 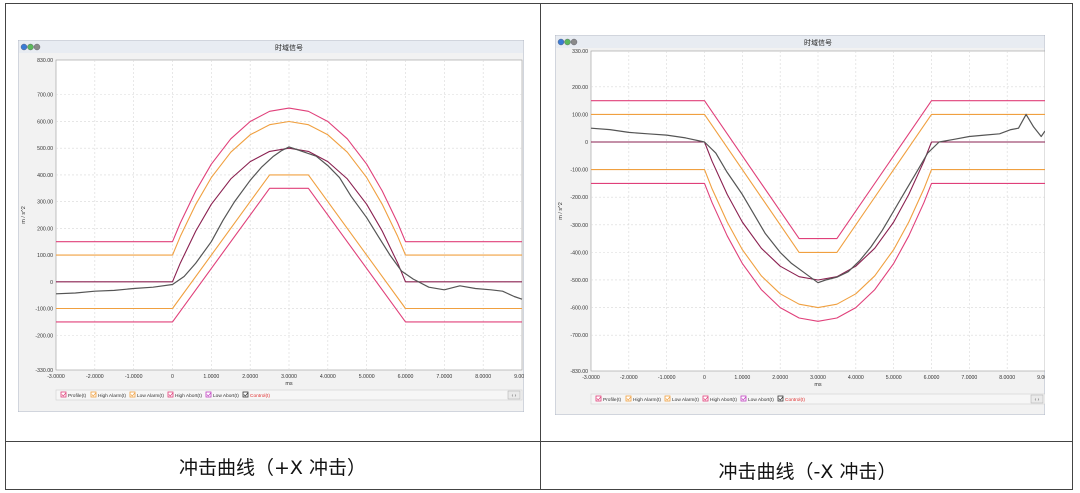 I want to click on legend-bar, so click(x=289, y=395).